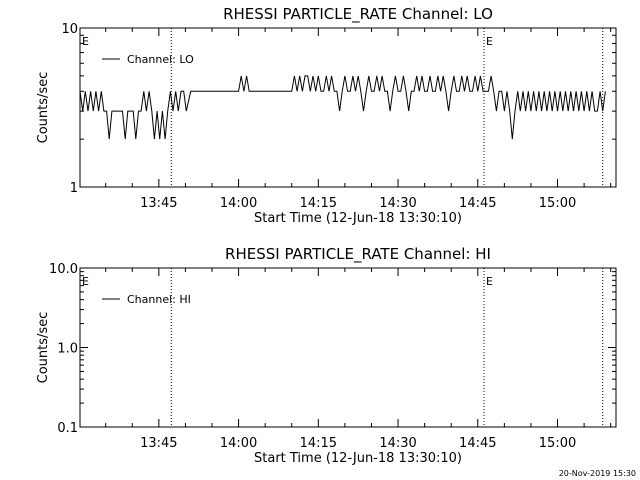 This screenshot has width=640, height=480. I want to click on legend-label: Channel: LO, so click(160, 59).